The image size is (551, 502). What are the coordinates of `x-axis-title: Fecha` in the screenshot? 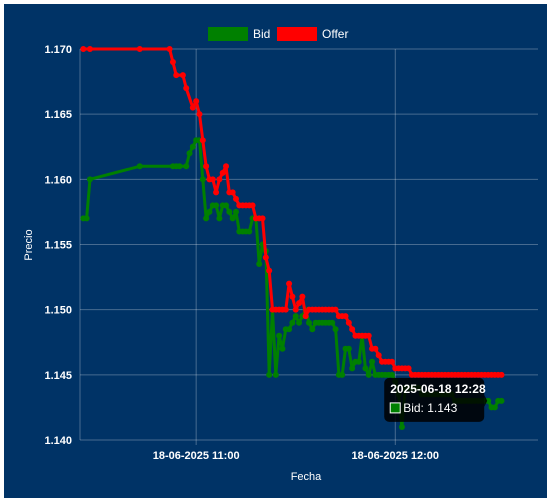 It's located at (306, 477).